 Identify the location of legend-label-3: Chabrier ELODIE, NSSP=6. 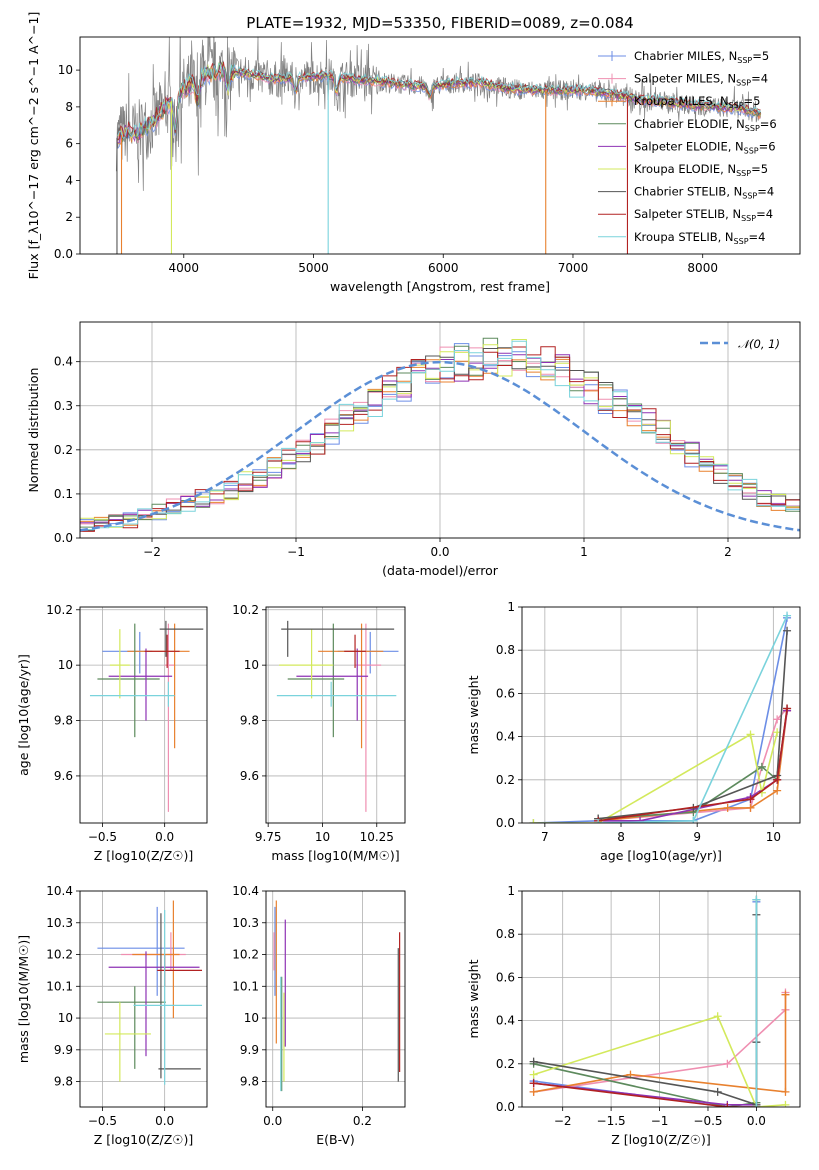
(705, 125).